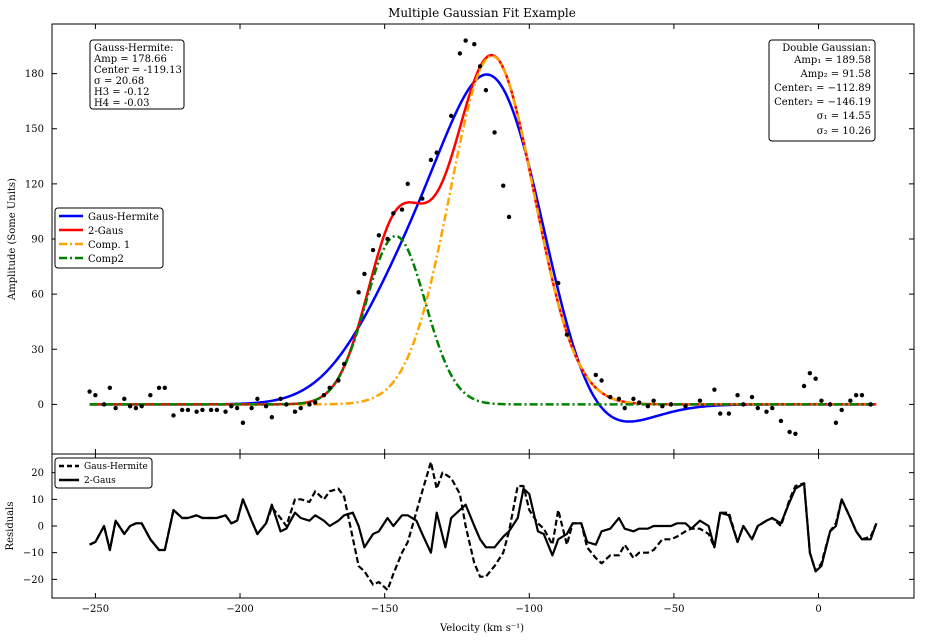 This screenshot has width=925, height=643. I want to click on gauss-hermite-annotation-line: Gauss-Hermite:, so click(133, 48).